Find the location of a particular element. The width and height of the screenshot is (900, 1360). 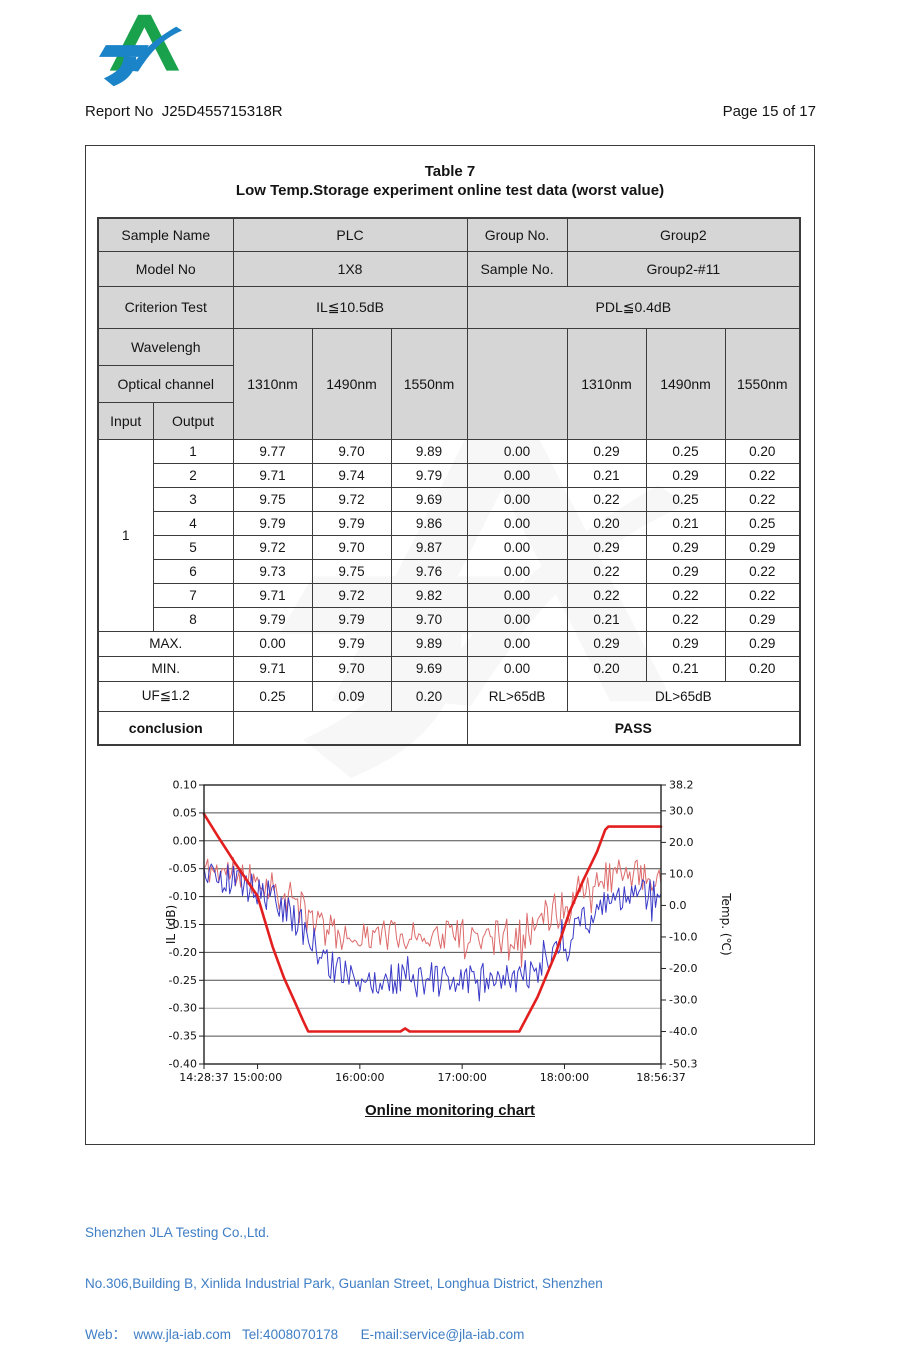

svg-text: -0.30 is located at coordinates (183, 1008).